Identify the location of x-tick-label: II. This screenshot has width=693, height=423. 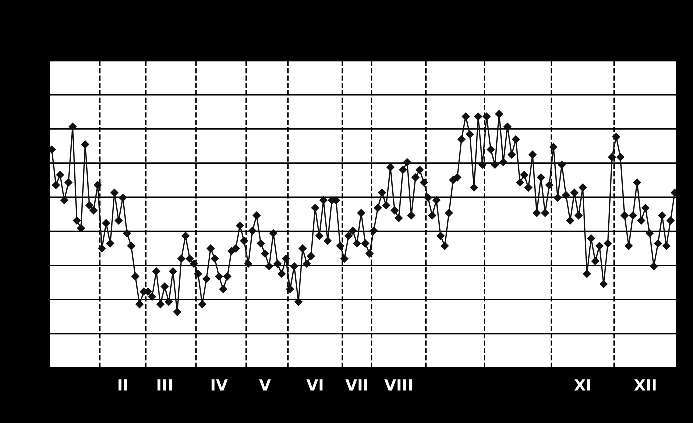
(123, 385).